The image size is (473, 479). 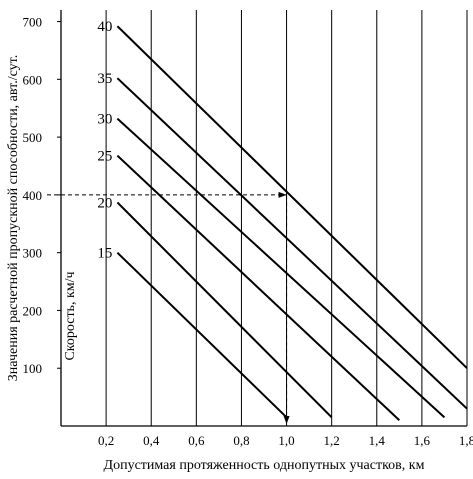 What do you see at coordinates (422, 440) in the screenshot?
I see `x-tick-label: 1,6` at bounding box center [422, 440].